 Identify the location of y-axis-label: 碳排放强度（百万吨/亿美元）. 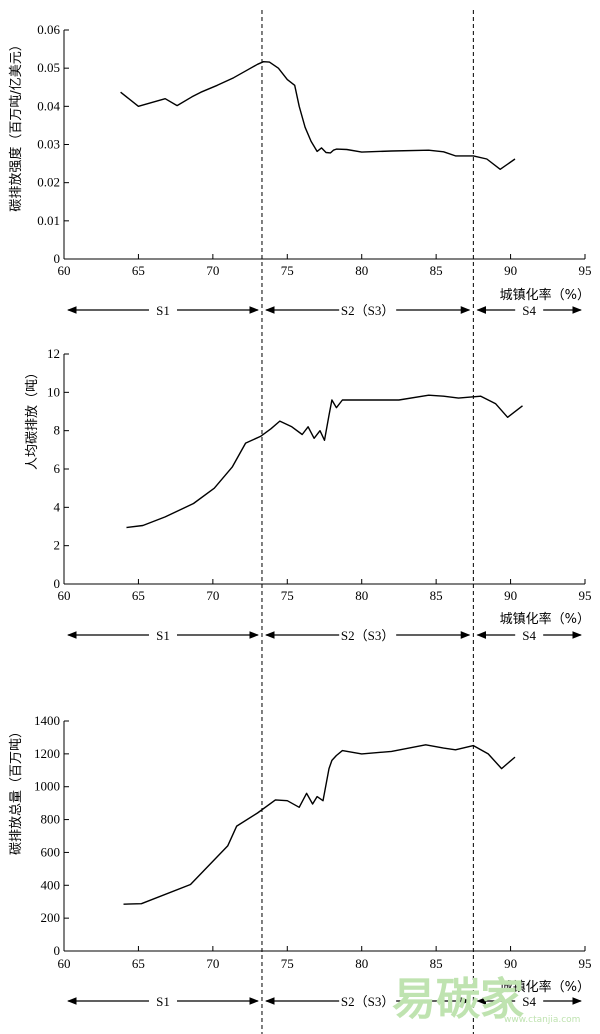
(16, 124).